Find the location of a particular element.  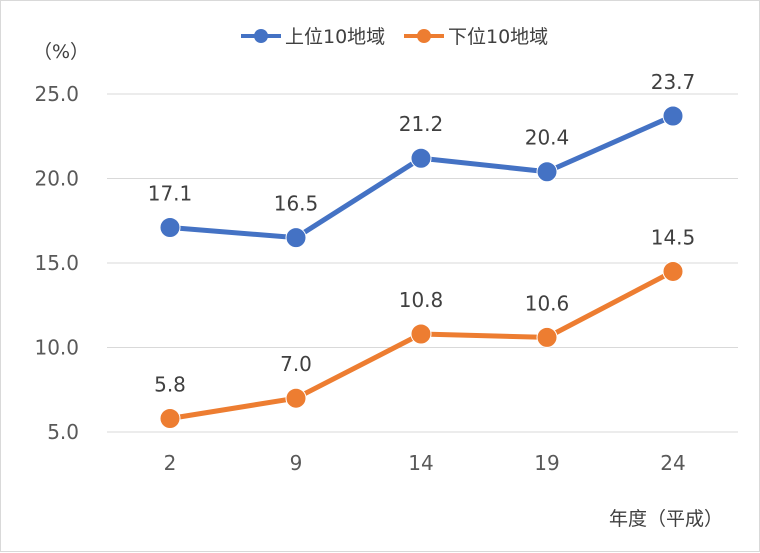

x-axis-title: 年度（平成） is located at coordinates (666, 519).